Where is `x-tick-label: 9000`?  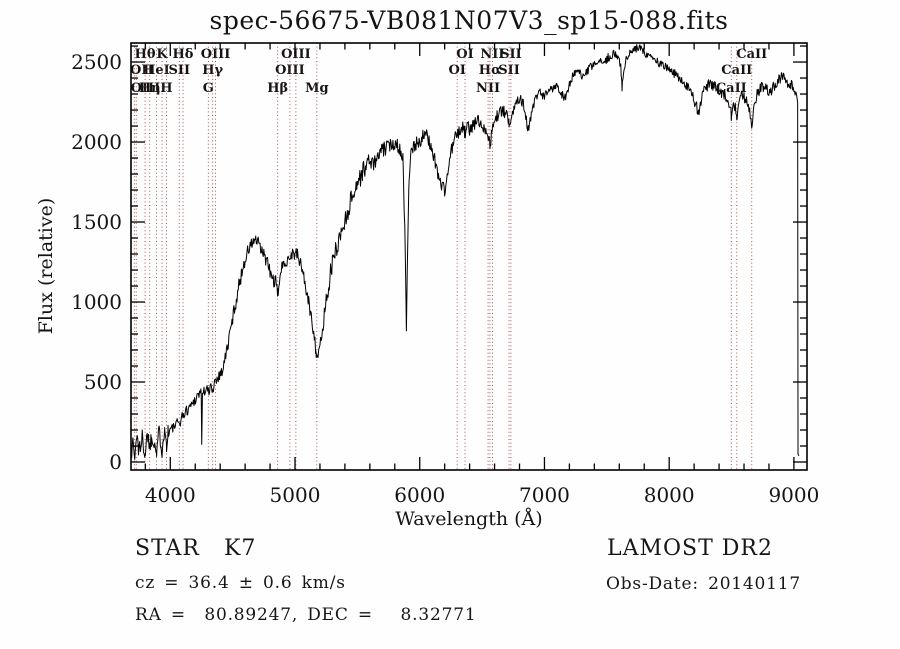
x-tick-label: 9000 is located at coordinates (793, 495).